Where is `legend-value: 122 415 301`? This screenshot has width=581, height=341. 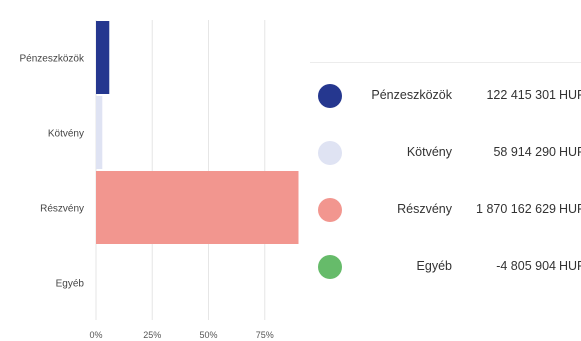 legend-value: 122 415 301 is located at coordinates (521, 95).